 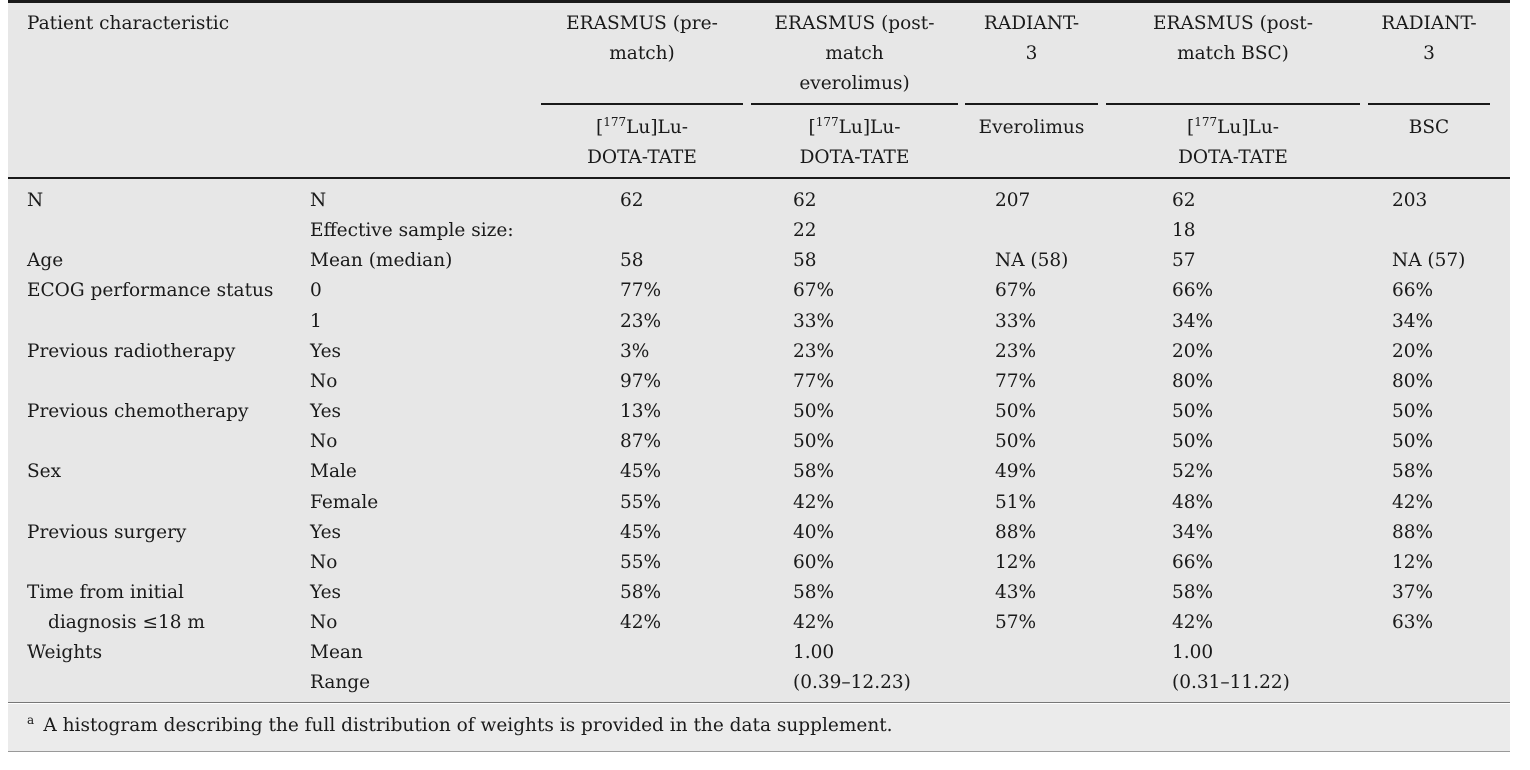 I want to click on row-characteristic: Previous chemotherapy, so click(x=138, y=412).